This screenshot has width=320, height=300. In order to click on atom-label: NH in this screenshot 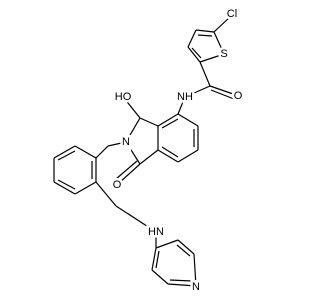, I will do `click(185, 97)`.